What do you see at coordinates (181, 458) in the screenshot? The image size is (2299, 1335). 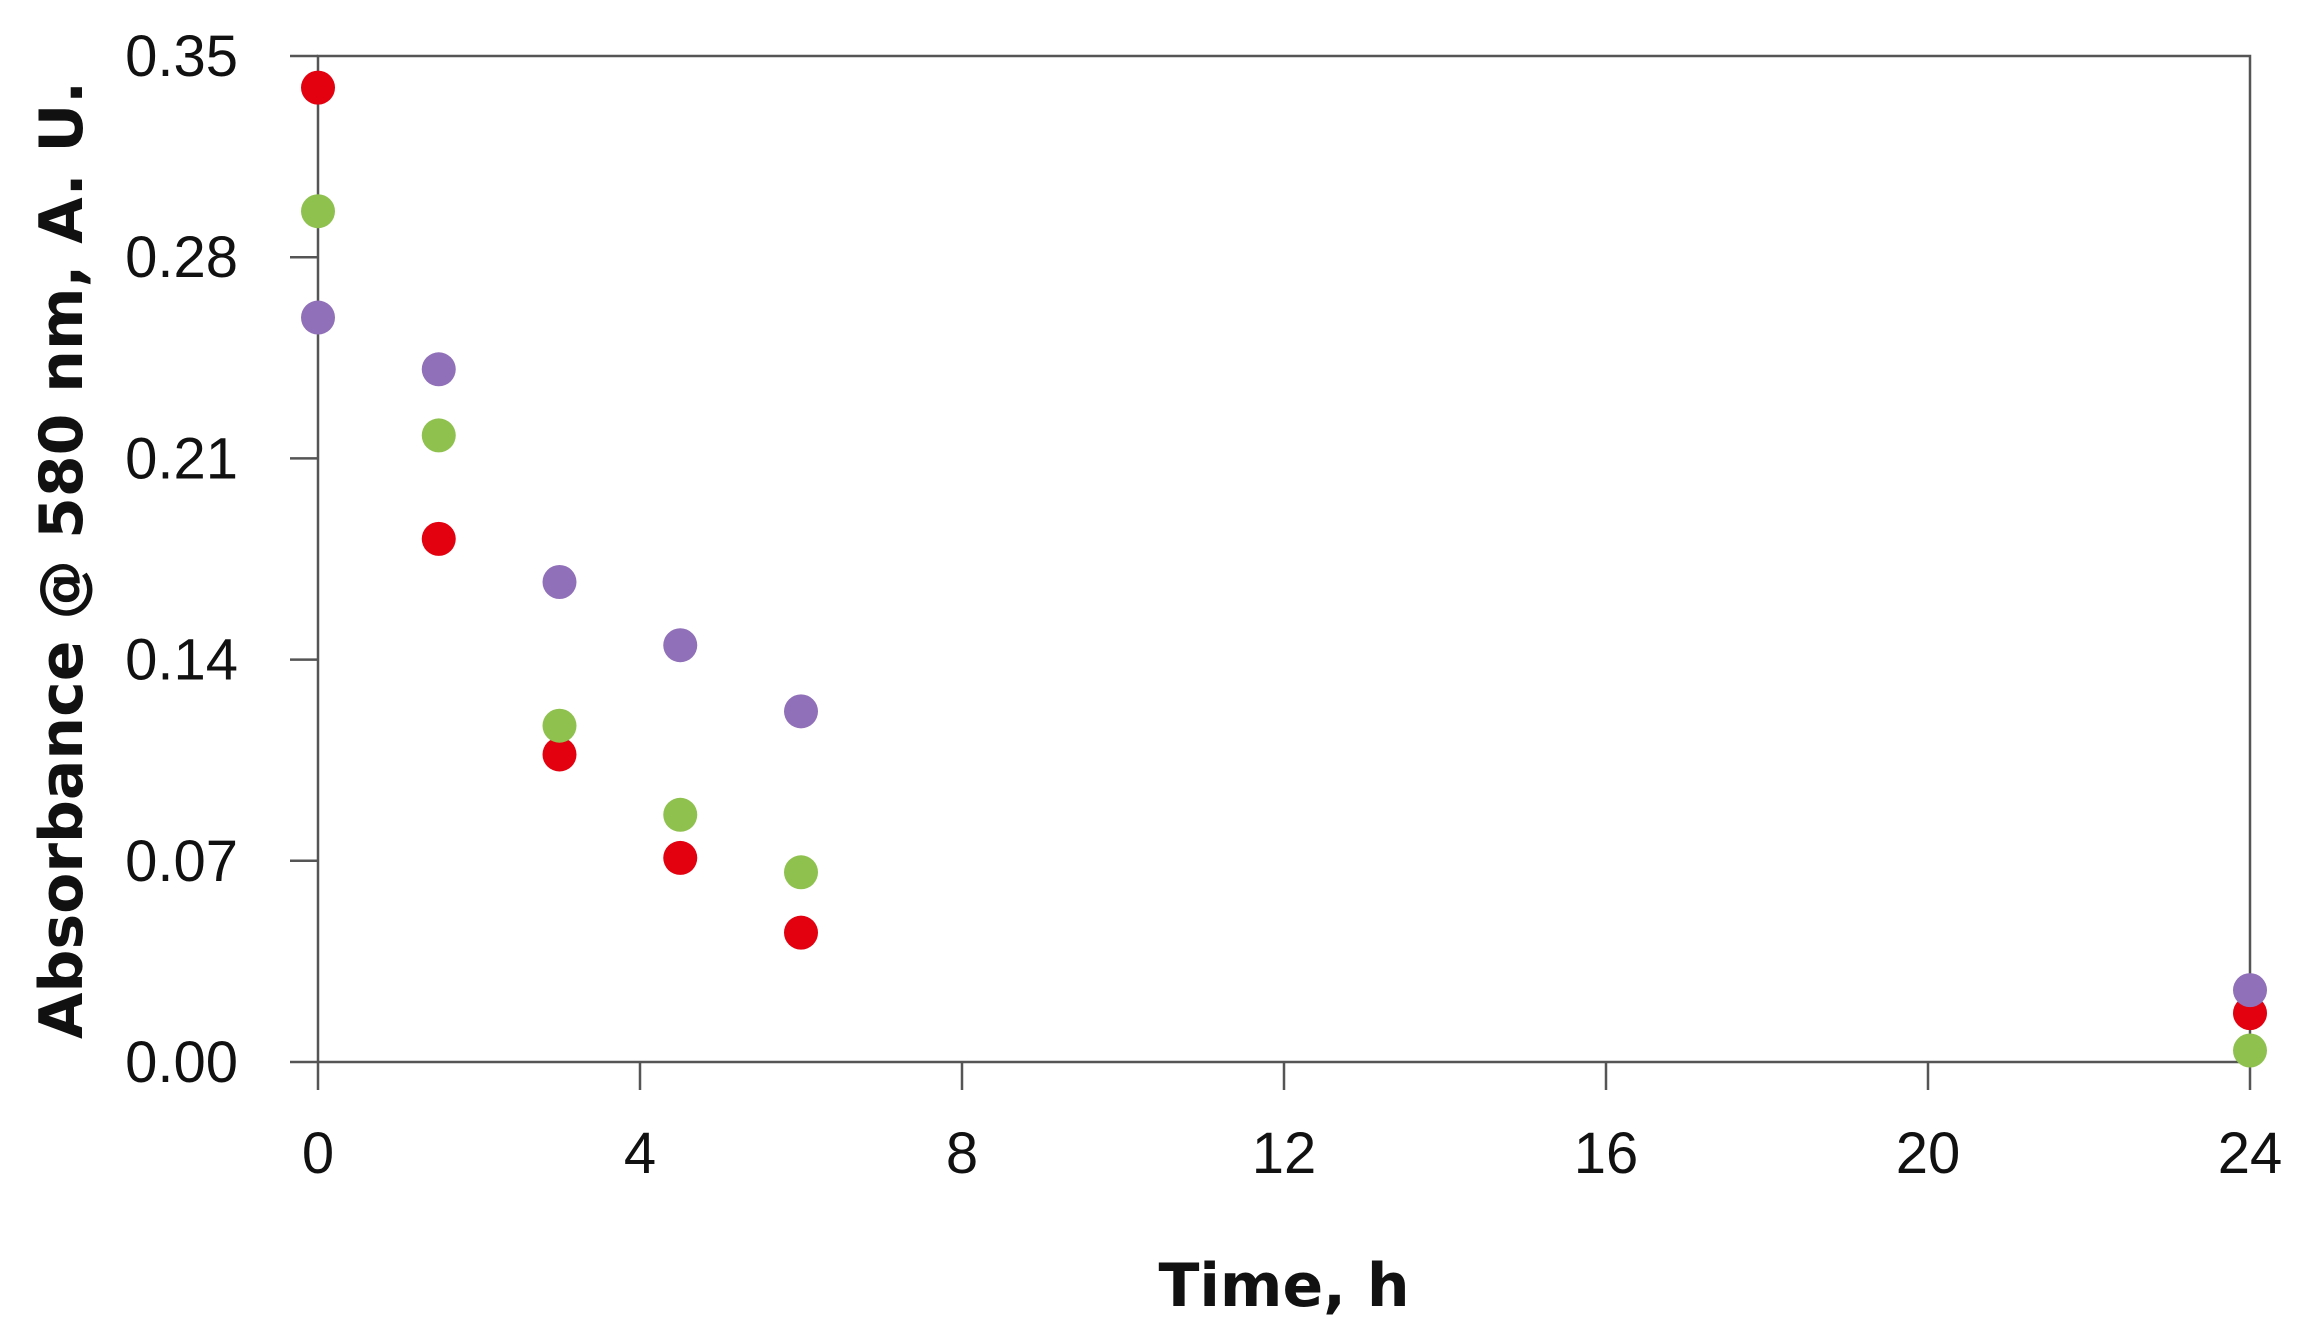 I see `y-tick-label: 0.21` at bounding box center [181, 458].